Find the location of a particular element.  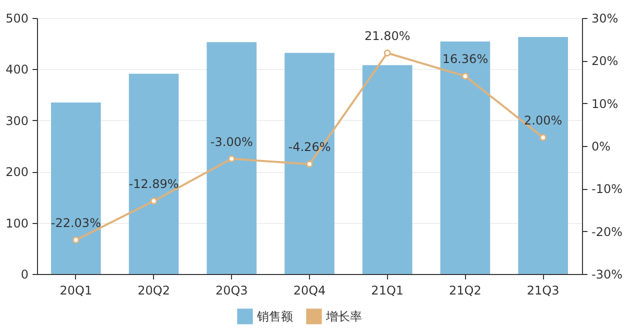

y2-tick-label: 30% is located at coordinates (605, 19).